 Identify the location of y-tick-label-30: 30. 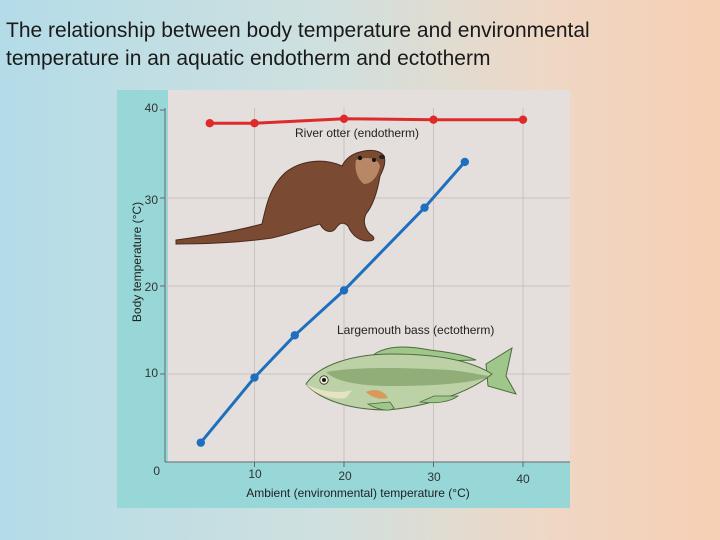
(152, 200).